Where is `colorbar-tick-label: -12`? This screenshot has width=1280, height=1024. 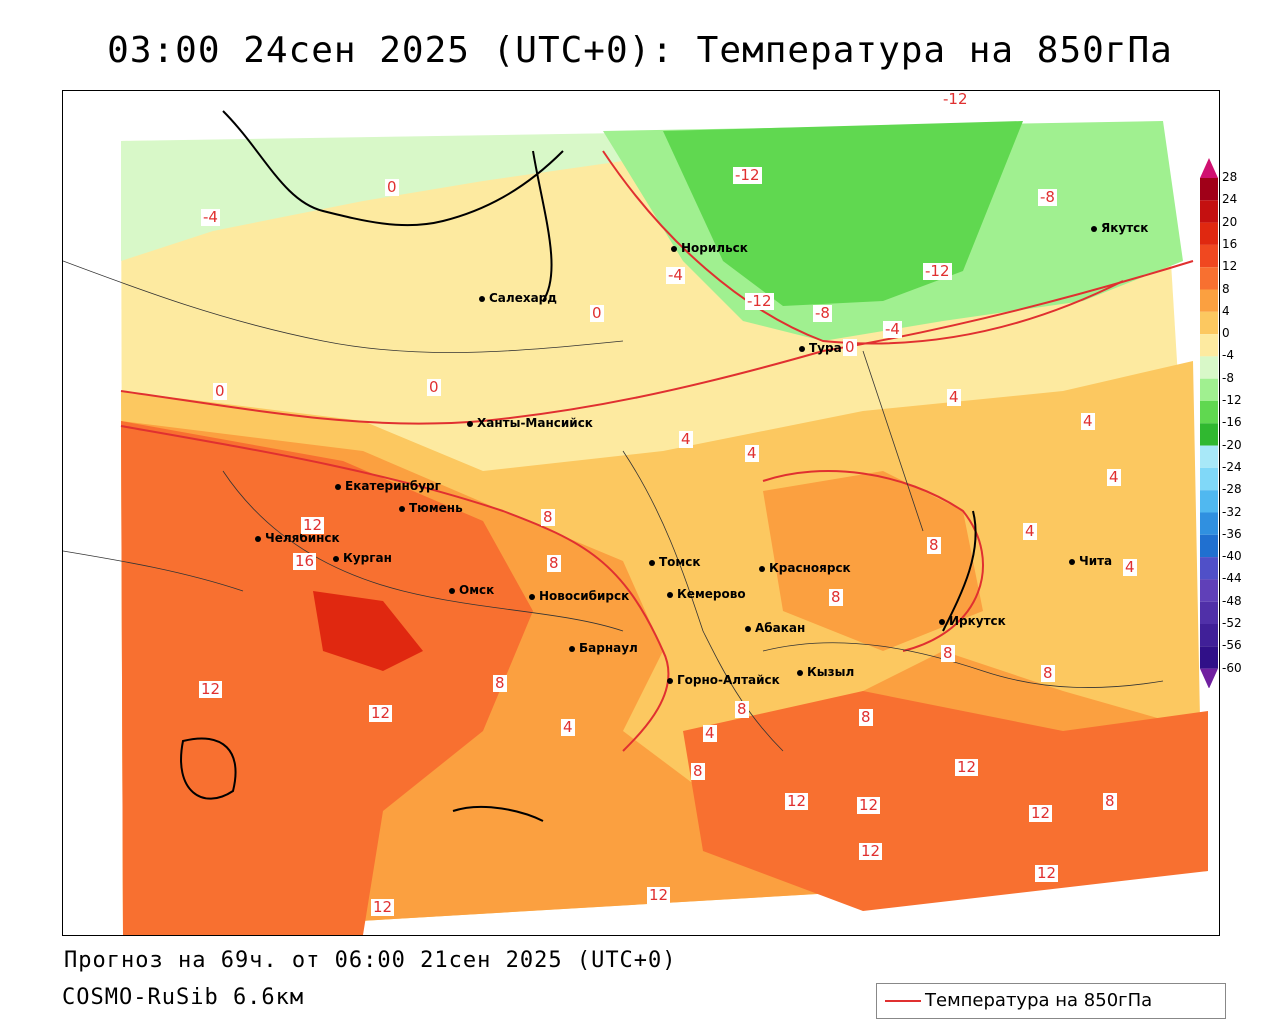 colorbar-tick-label: -12 is located at coordinates (1232, 400).